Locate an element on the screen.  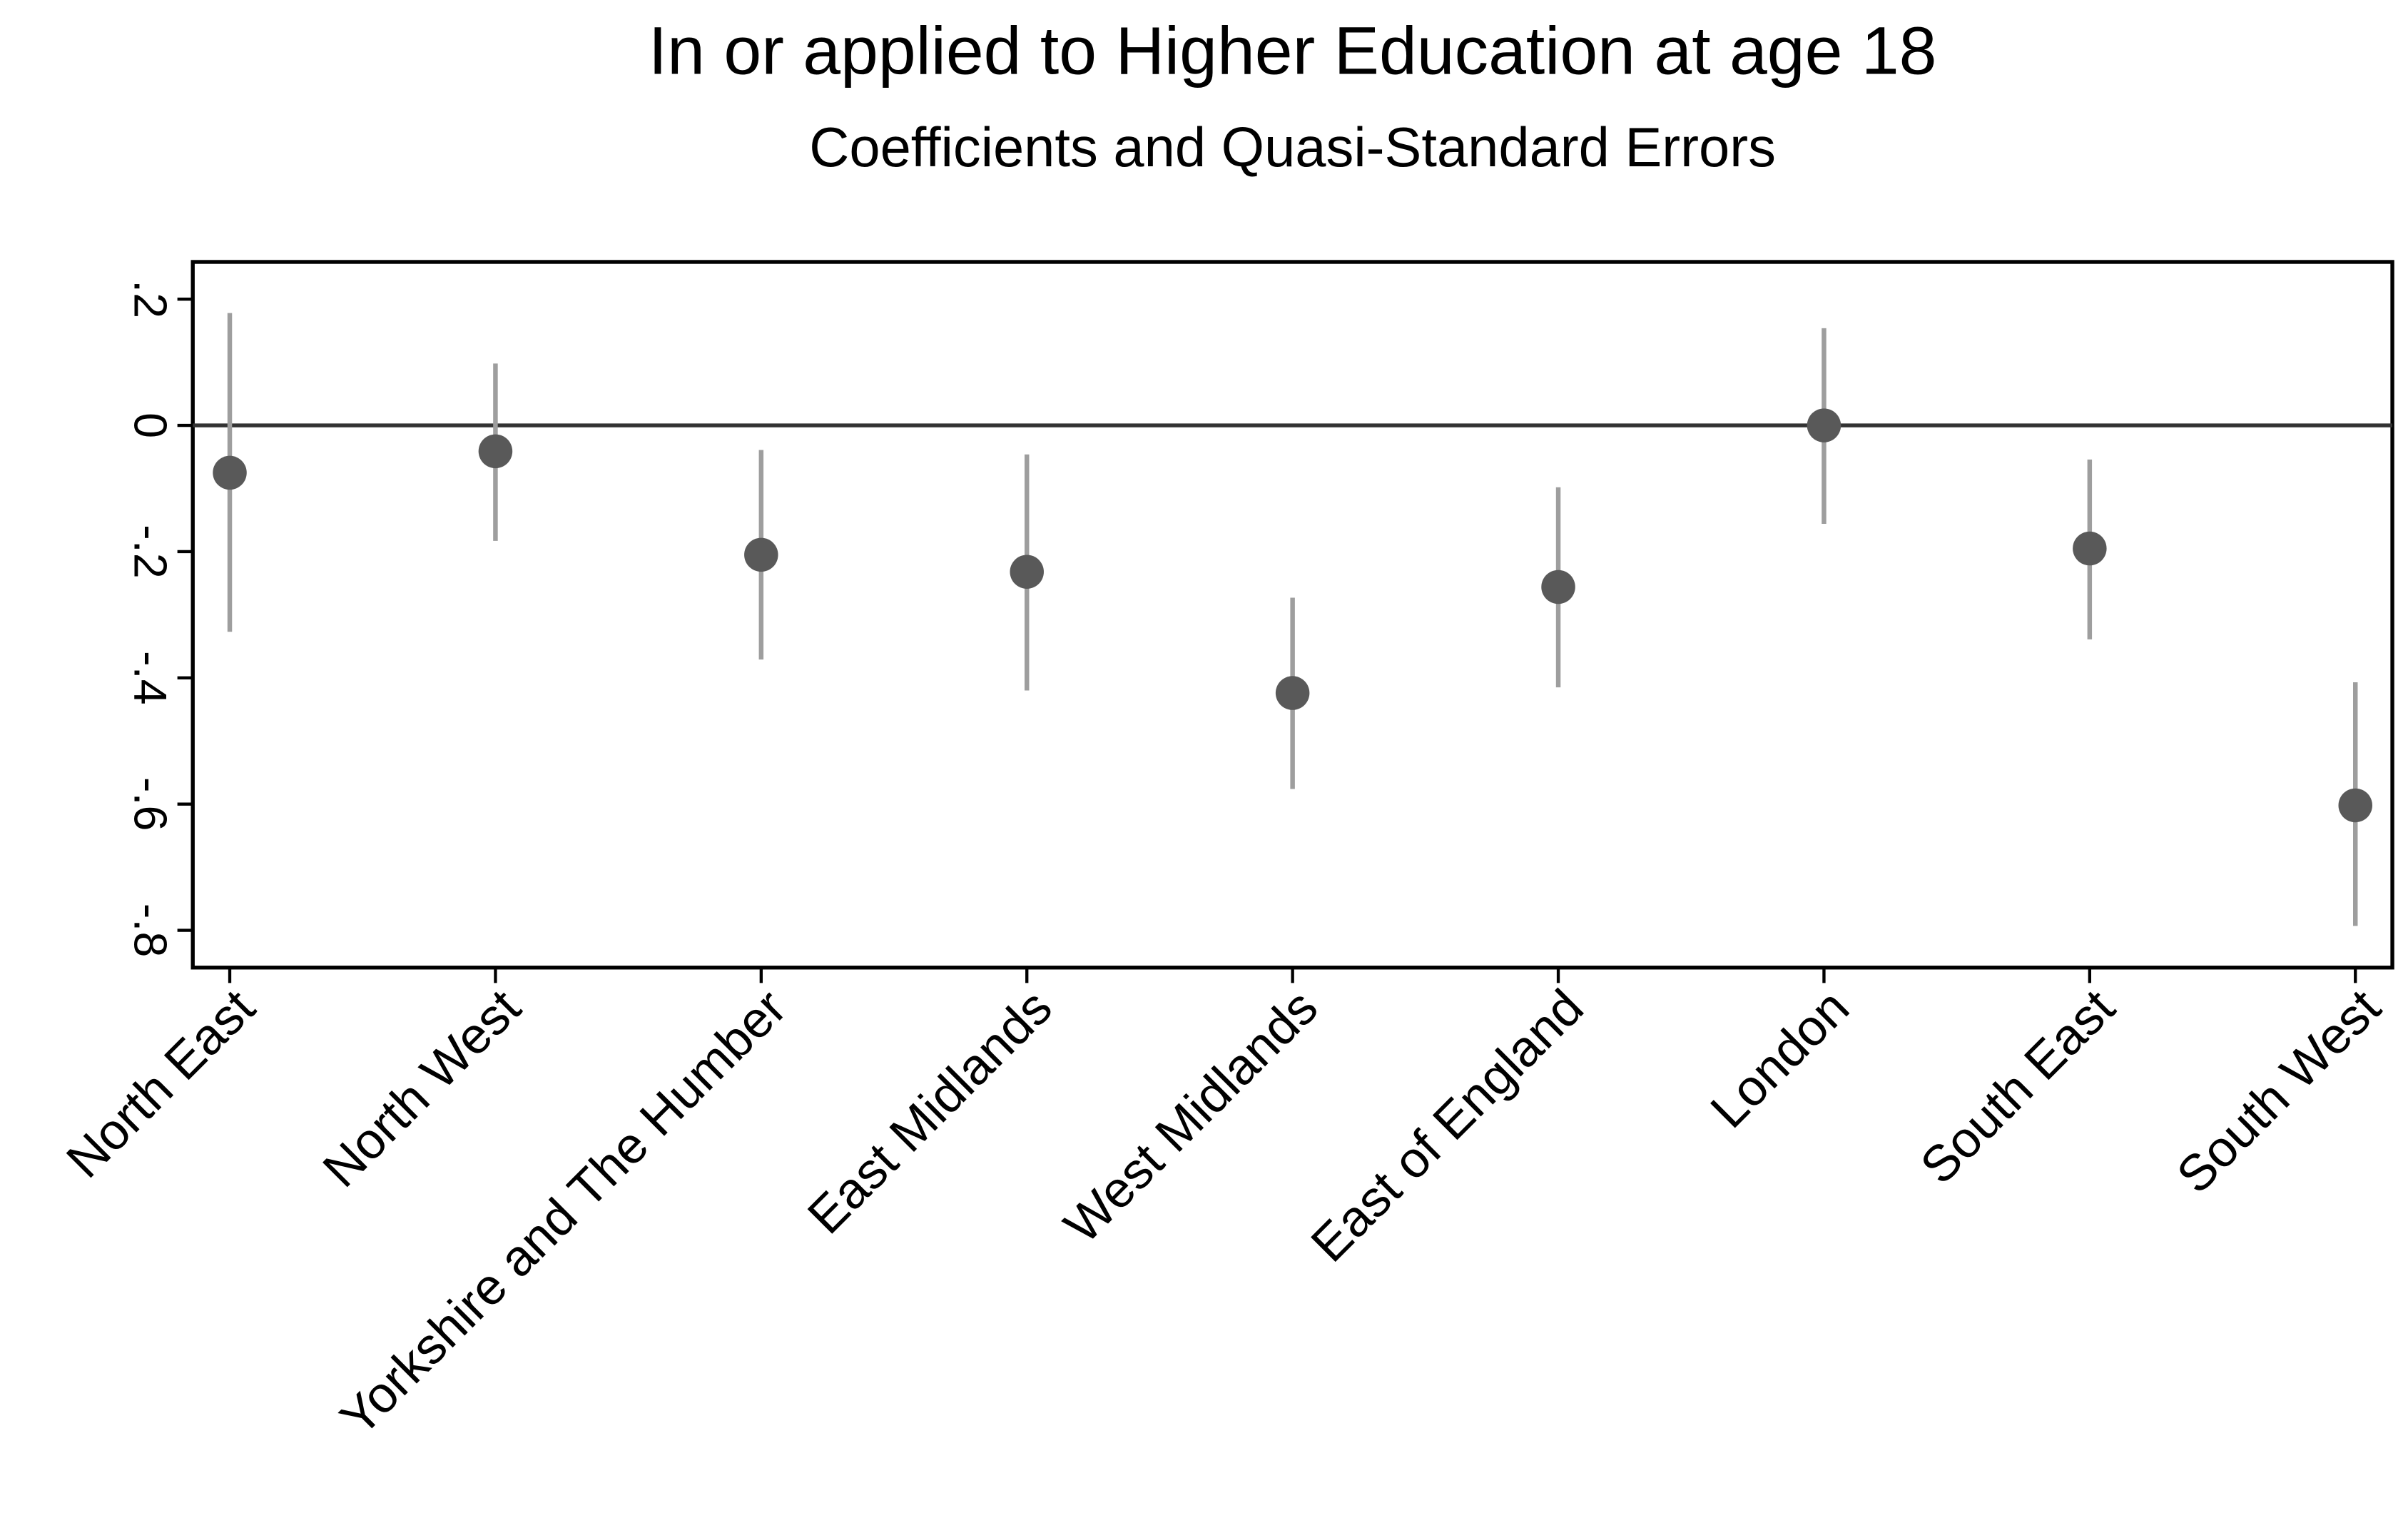
y-tick-label: -.8 is located at coordinates (150, 931).